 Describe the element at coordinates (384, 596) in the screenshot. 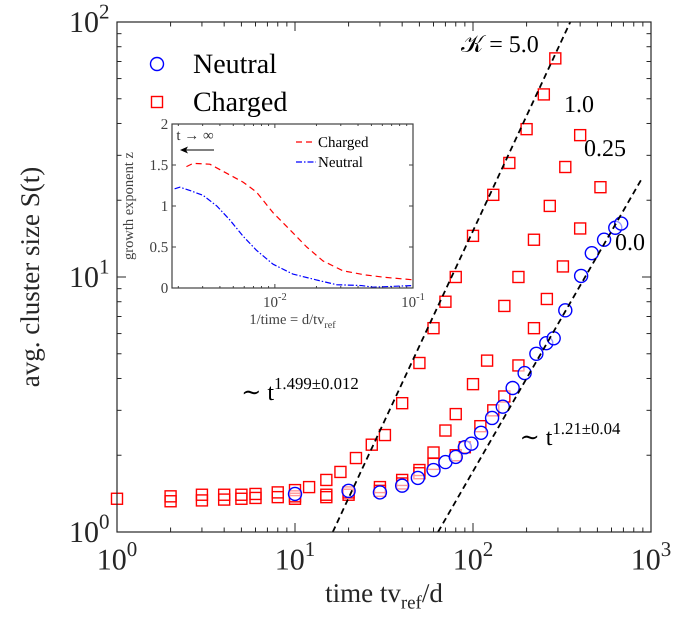

I see `x-axis-title: time tv$_{ref}$/d` at that location.